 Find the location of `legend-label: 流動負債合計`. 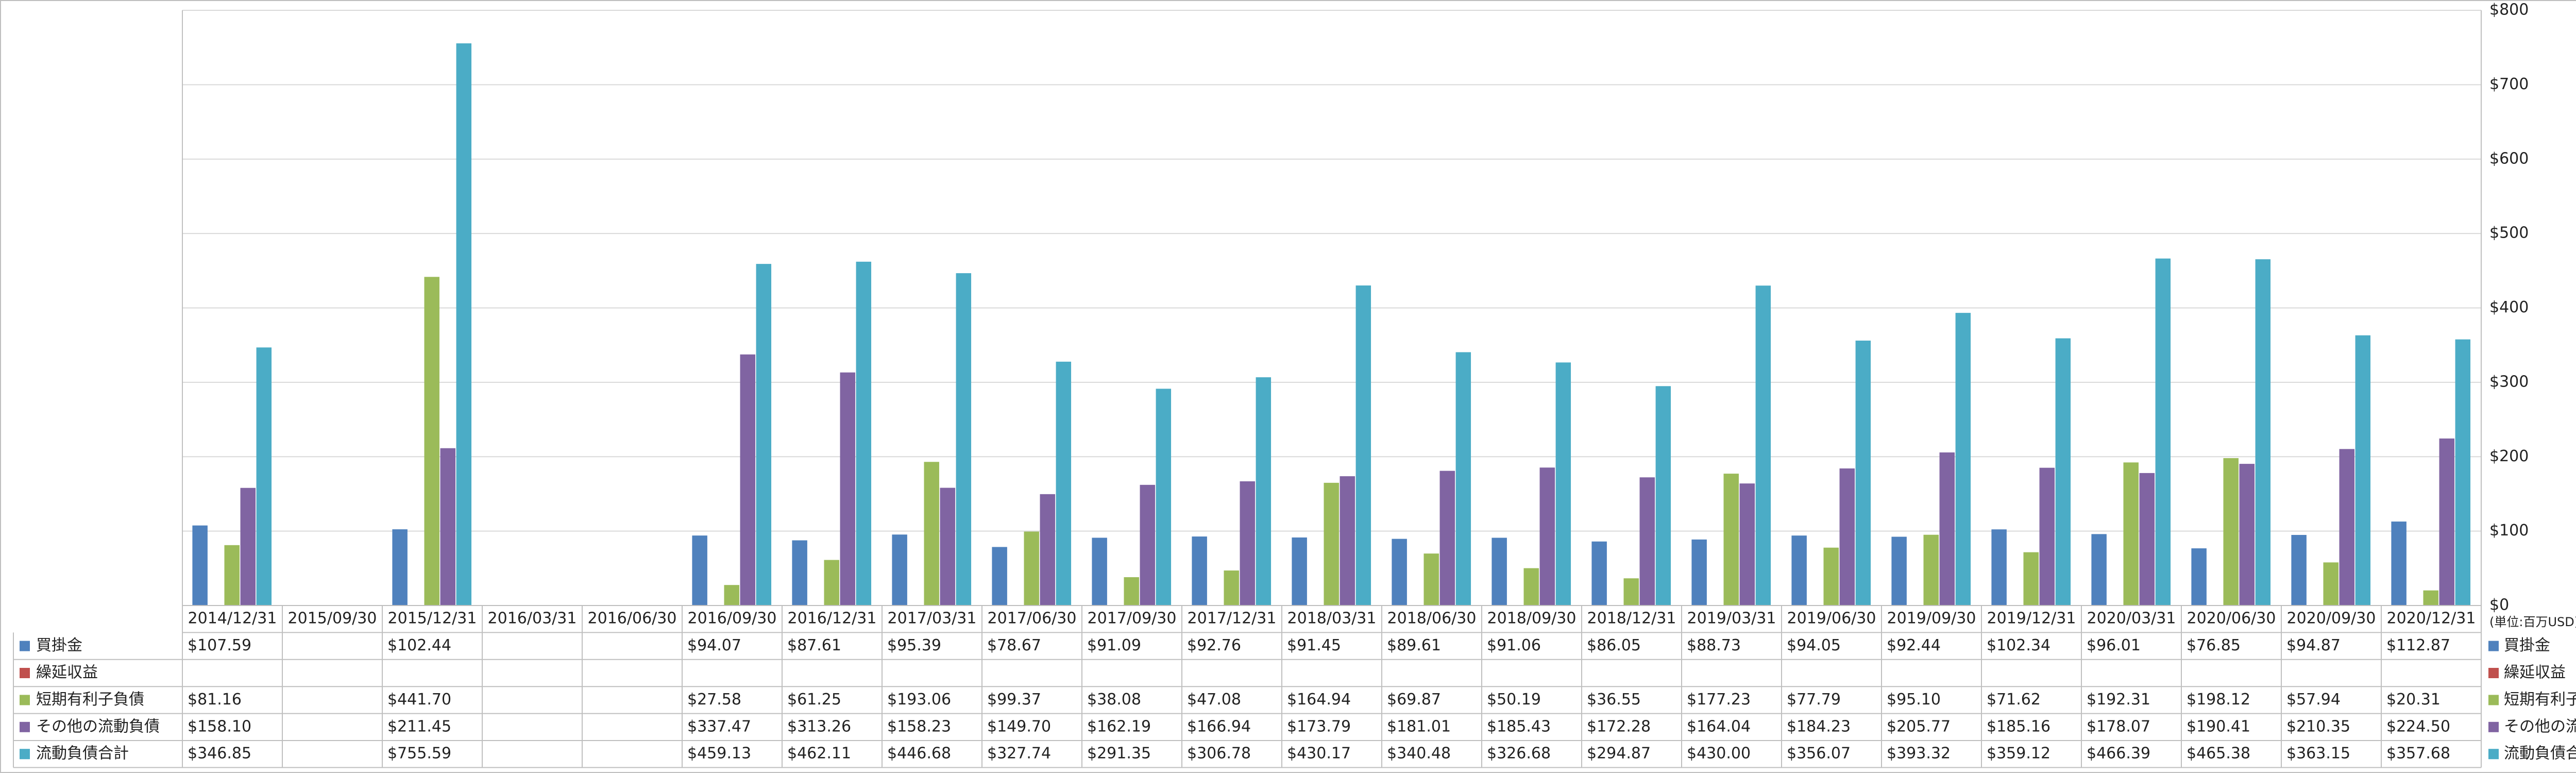

legend-label: 流動負債合計 is located at coordinates (2540, 754).